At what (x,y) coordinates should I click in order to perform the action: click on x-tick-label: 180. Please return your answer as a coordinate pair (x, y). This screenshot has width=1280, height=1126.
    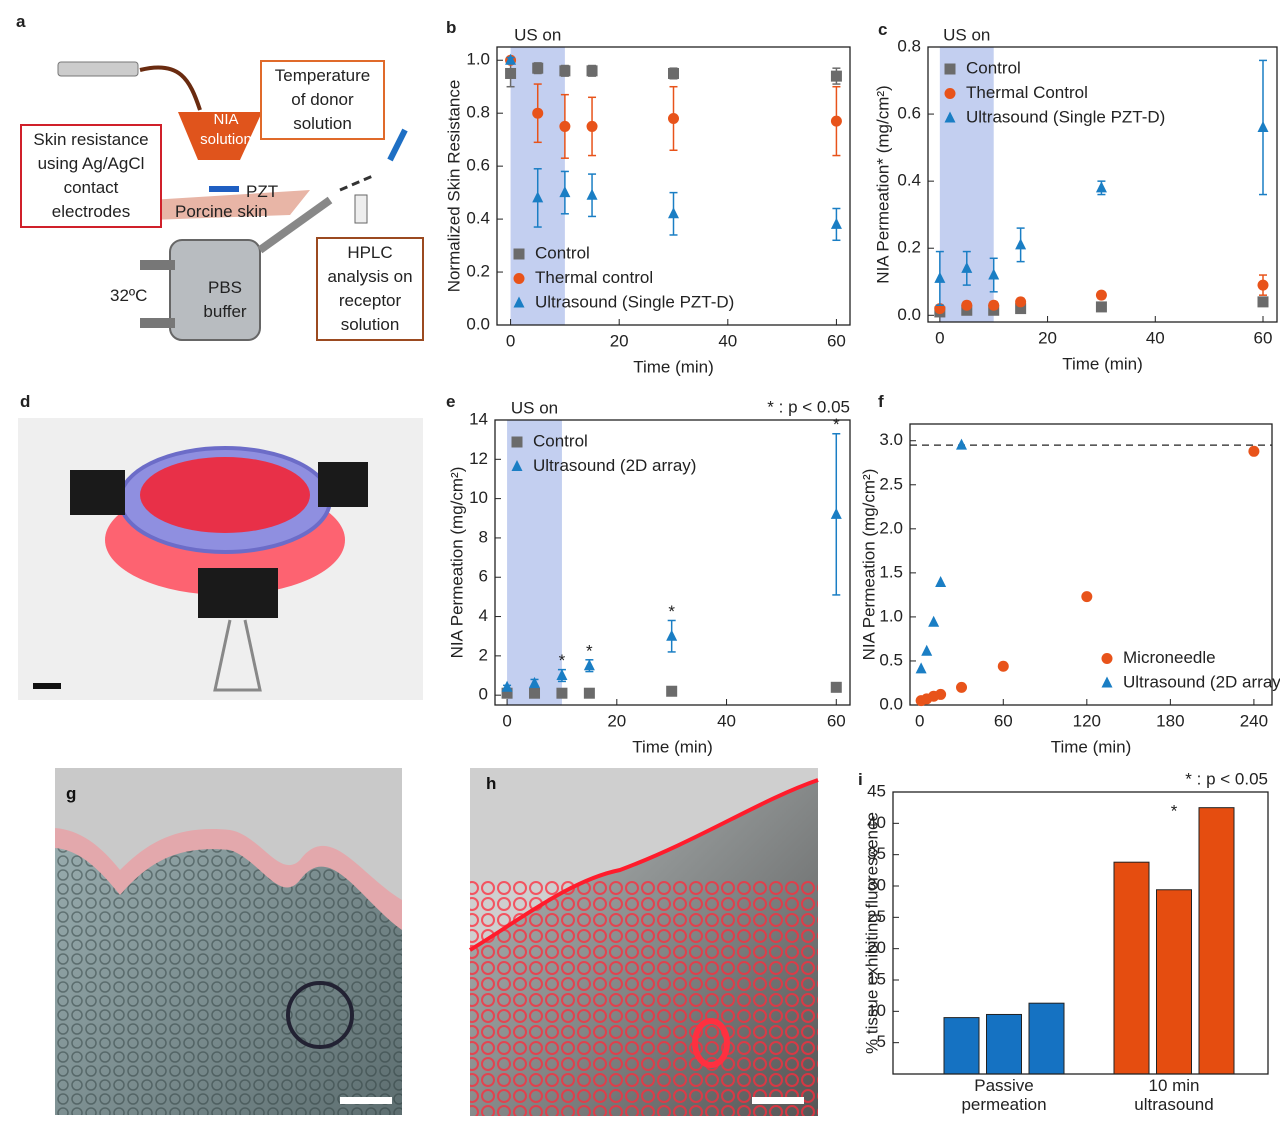
    Looking at the image, I should click on (1170, 720).